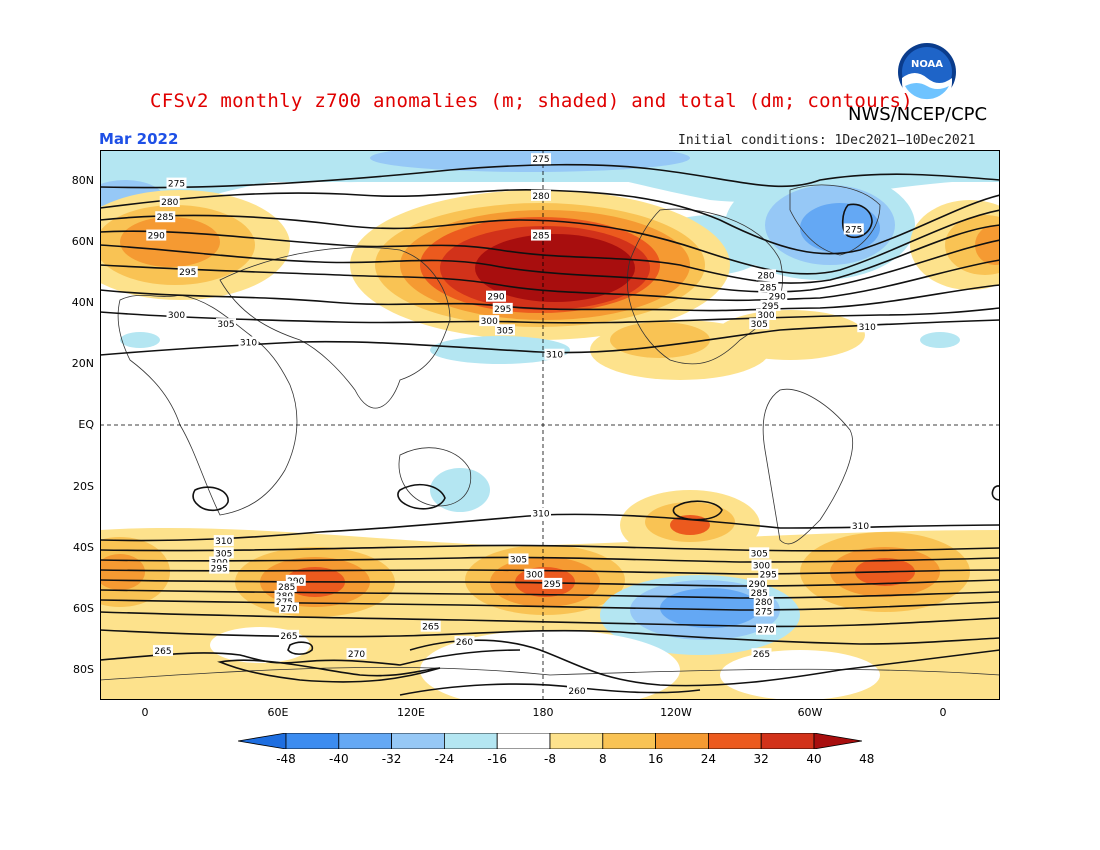 The height and width of the screenshot is (850, 1100). Describe the element at coordinates (82, 241) in the screenshot. I see `y-axis-label: 60N` at that location.